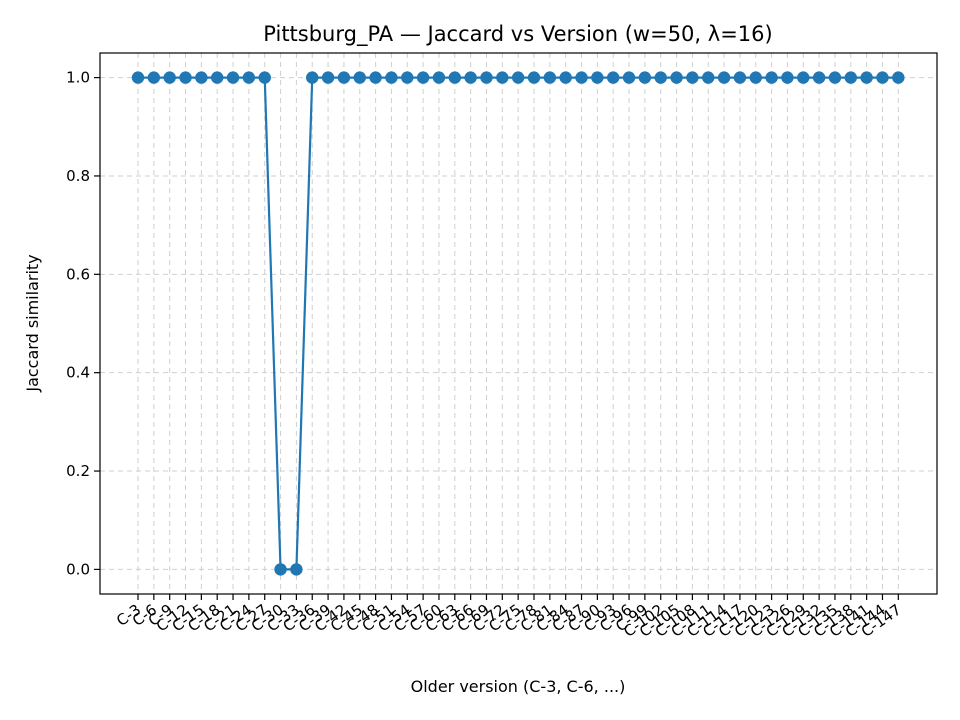 This screenshot has width=960, height=720. I want to click on y-tick-label: 1.0, so click(78, 78).